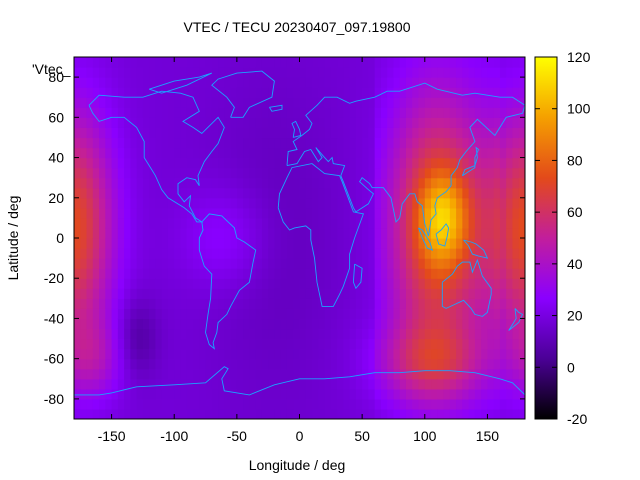 This screenshot has height=480, width=640. I want to click on colorbar-tick-label: 0, so click(571, 367).